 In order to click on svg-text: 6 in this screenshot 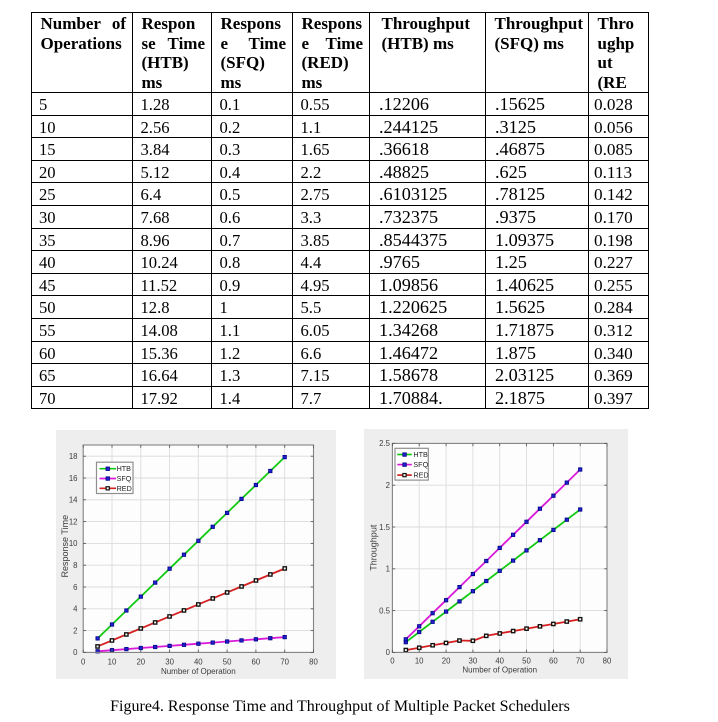, I will do `click(75, 587)`.